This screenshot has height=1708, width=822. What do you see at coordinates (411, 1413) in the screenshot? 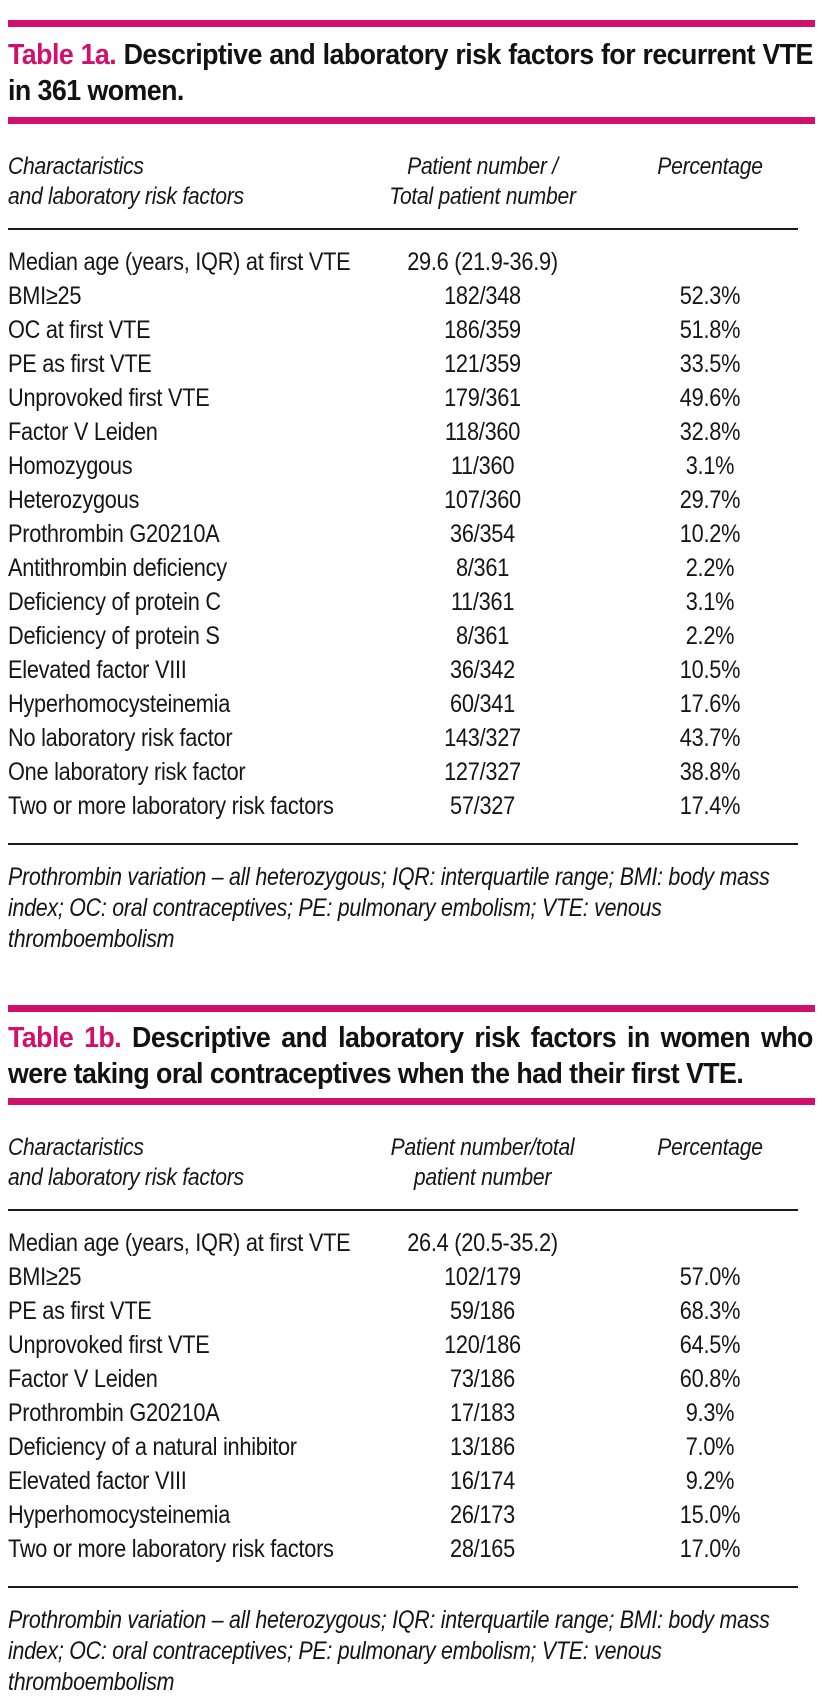
I see `table-row: Prothrombin G20210A 17/183 9.3%` at bounding box center [411, 1413].